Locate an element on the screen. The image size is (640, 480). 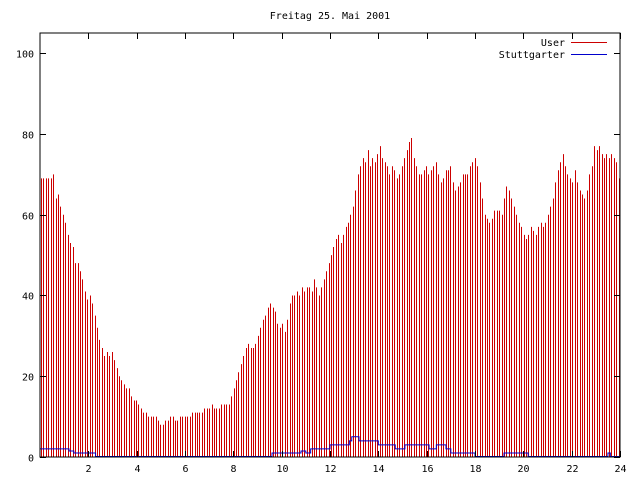
chart-title: Freitag 25. Mai 2001 is located at coordinates (330, 16).